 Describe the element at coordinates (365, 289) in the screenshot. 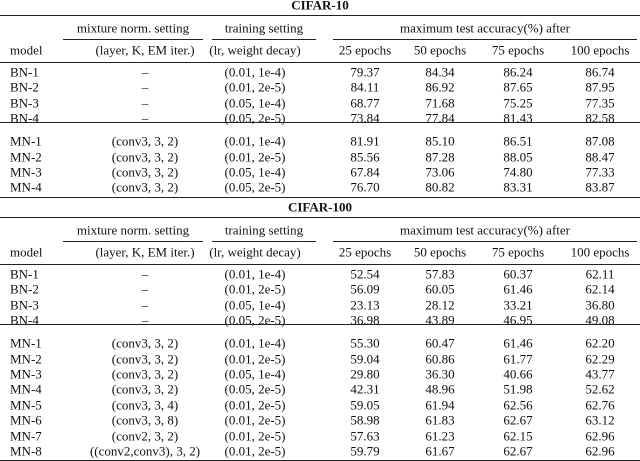

I see `cell: 56.09` at that location.